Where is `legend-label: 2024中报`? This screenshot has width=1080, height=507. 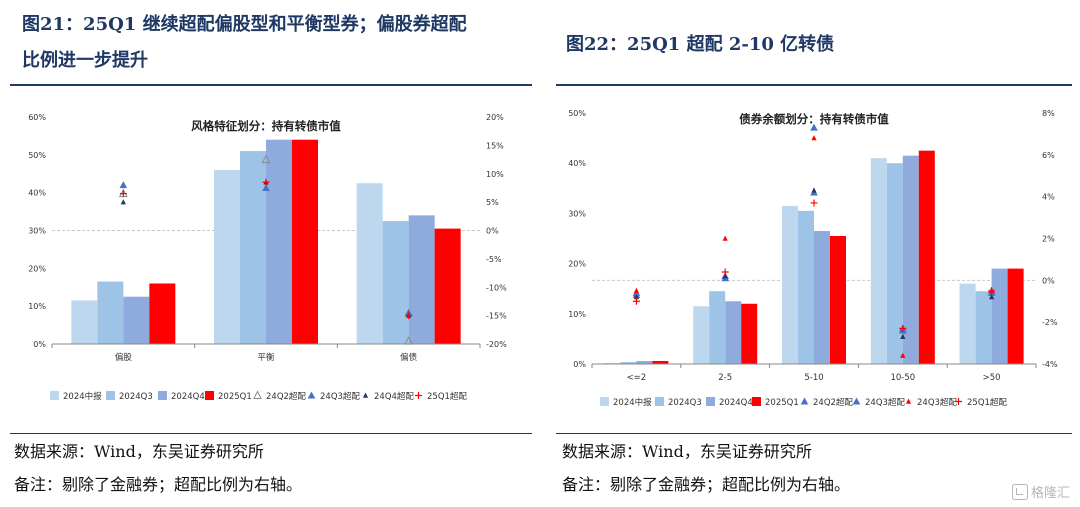
legend-label: 2024中报 is located at coordinates (82, 396).